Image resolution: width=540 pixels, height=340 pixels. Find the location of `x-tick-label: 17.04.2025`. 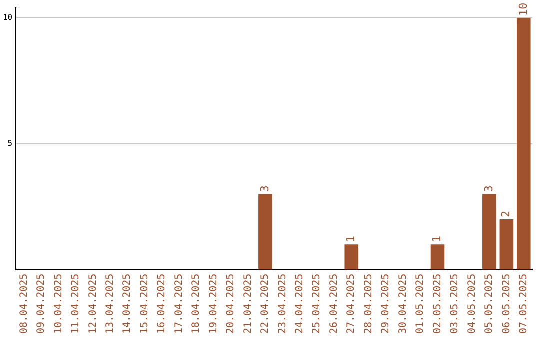

x-tick-label: 17.04.2025 is located at coordinates (179, 304).